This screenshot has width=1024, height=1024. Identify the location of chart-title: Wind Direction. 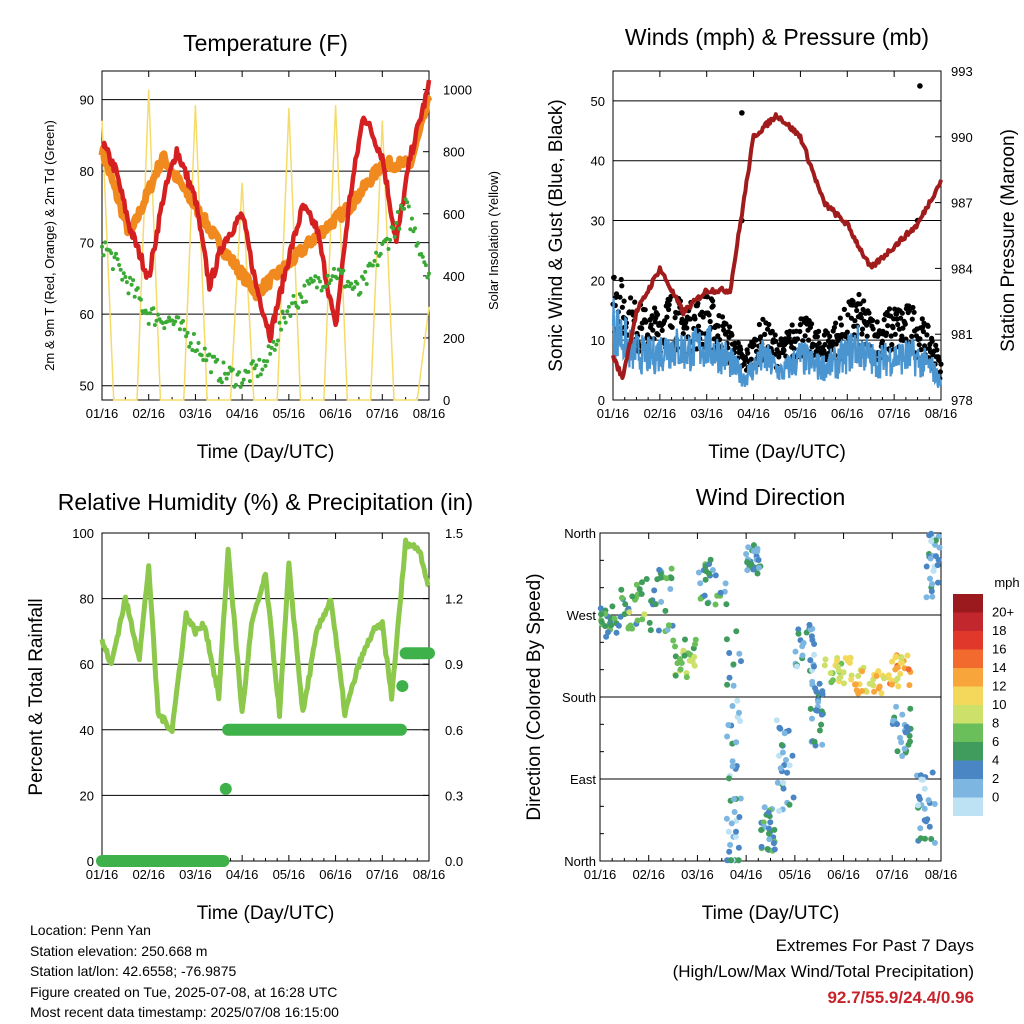
(771, 497).